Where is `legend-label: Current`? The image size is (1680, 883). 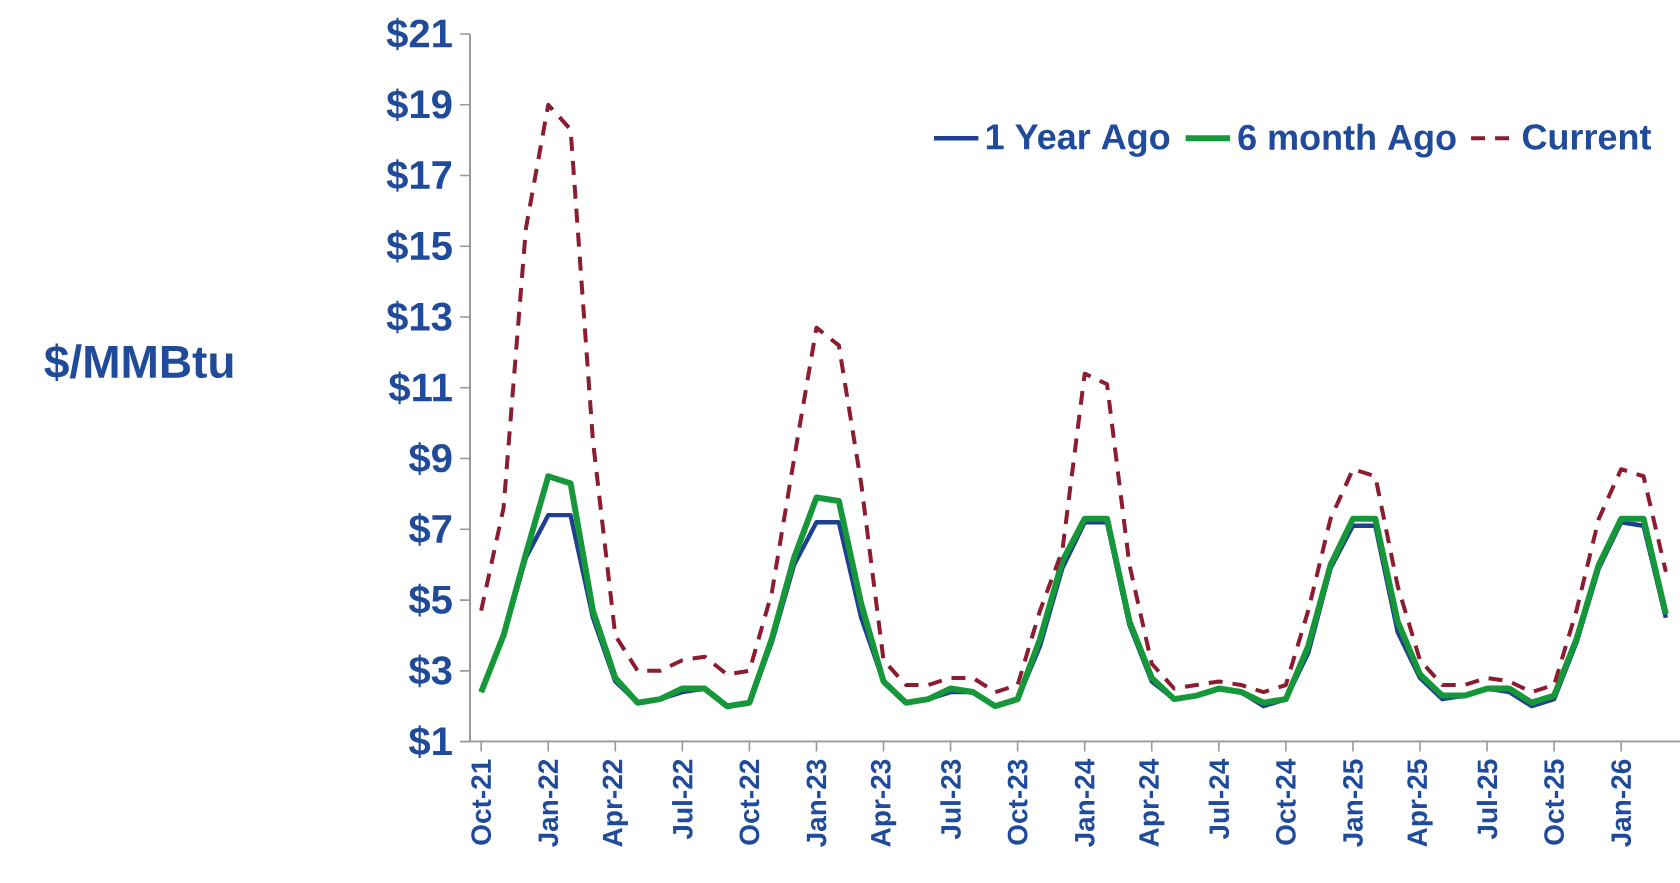
legend-label: Current is located at coordinates (1587, 137).